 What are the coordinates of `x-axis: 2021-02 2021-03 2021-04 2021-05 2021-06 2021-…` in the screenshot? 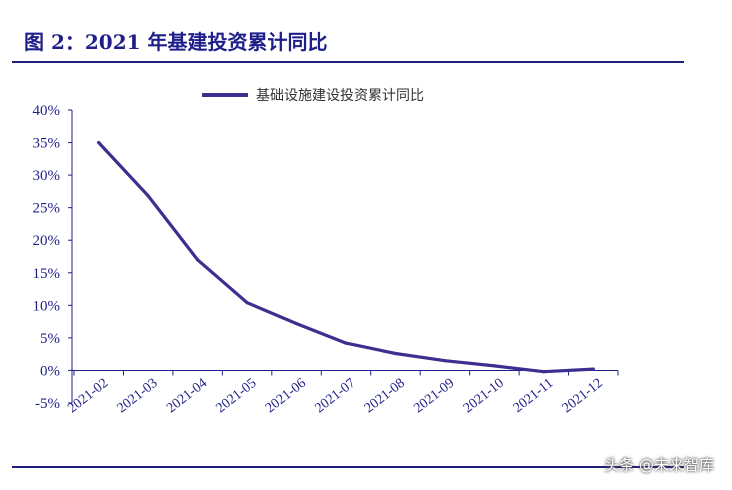 It's located at (342, 393).